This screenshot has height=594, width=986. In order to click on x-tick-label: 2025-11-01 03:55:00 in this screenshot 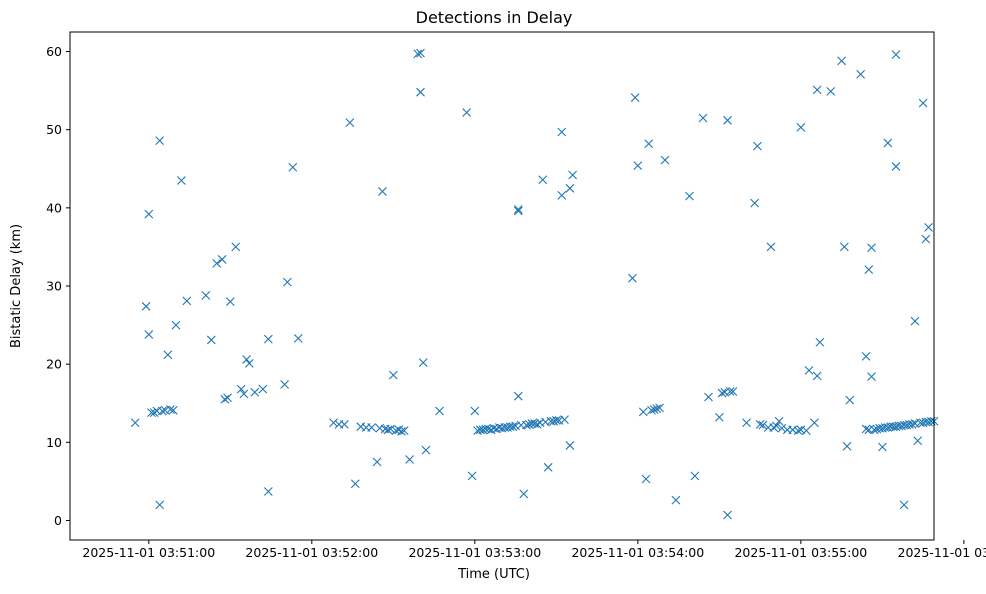, I will do `click(800, 552)`.